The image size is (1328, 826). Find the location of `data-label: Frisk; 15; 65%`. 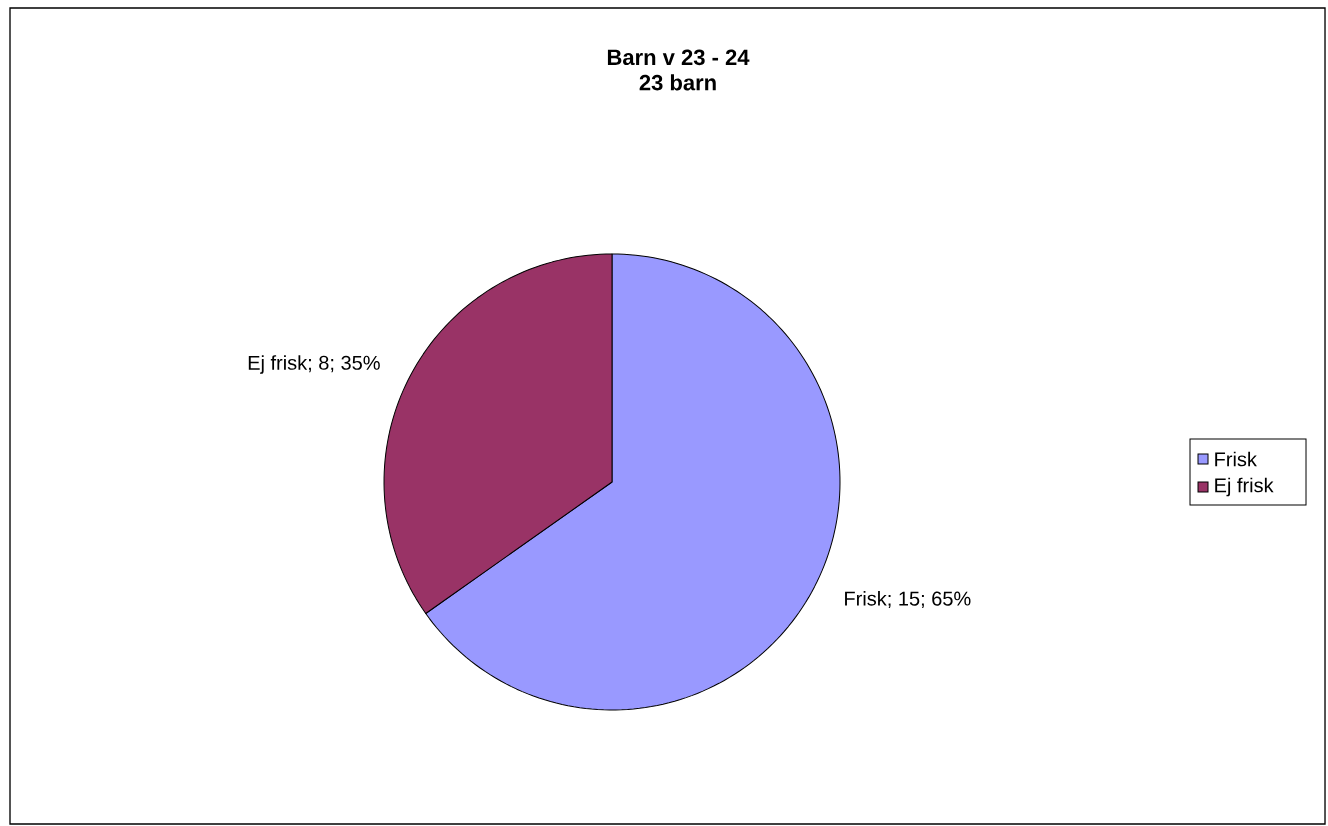

data-label: Frisk; 15; 65% is located at coordinates (908, 599).